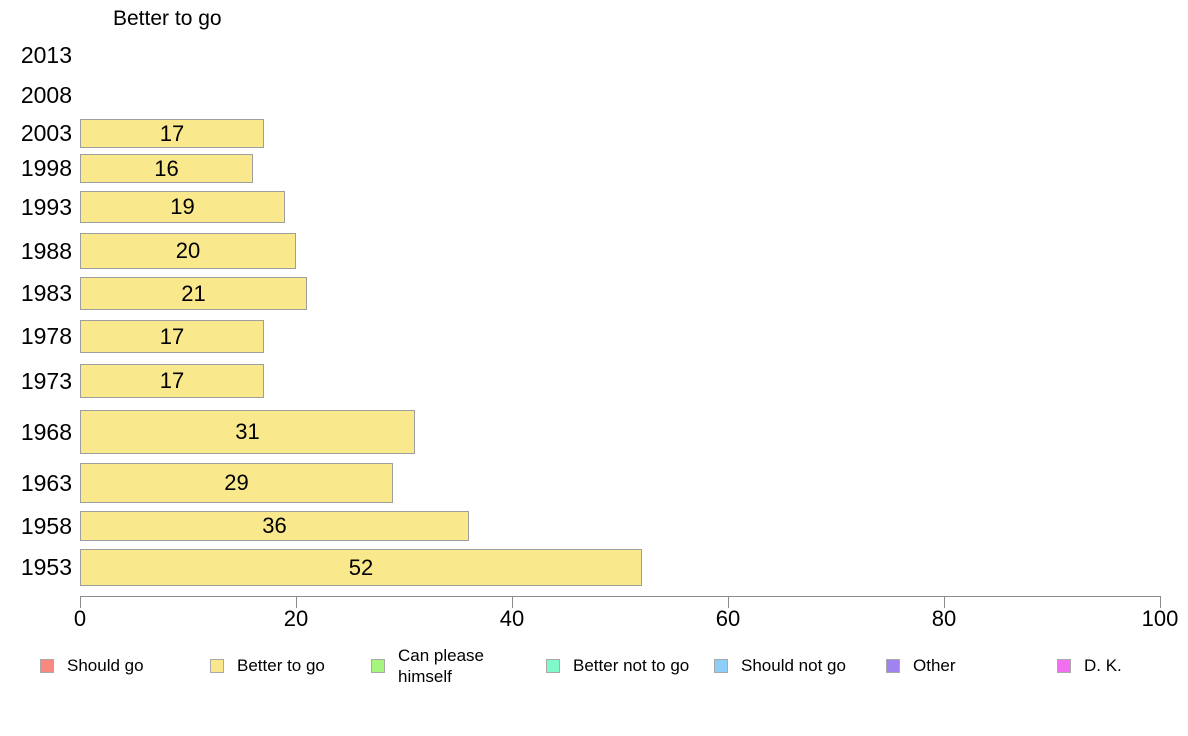  Describe the element at coordinates (441, 665) in the screenshot. I see `legend-label: Can please himself` at that location.